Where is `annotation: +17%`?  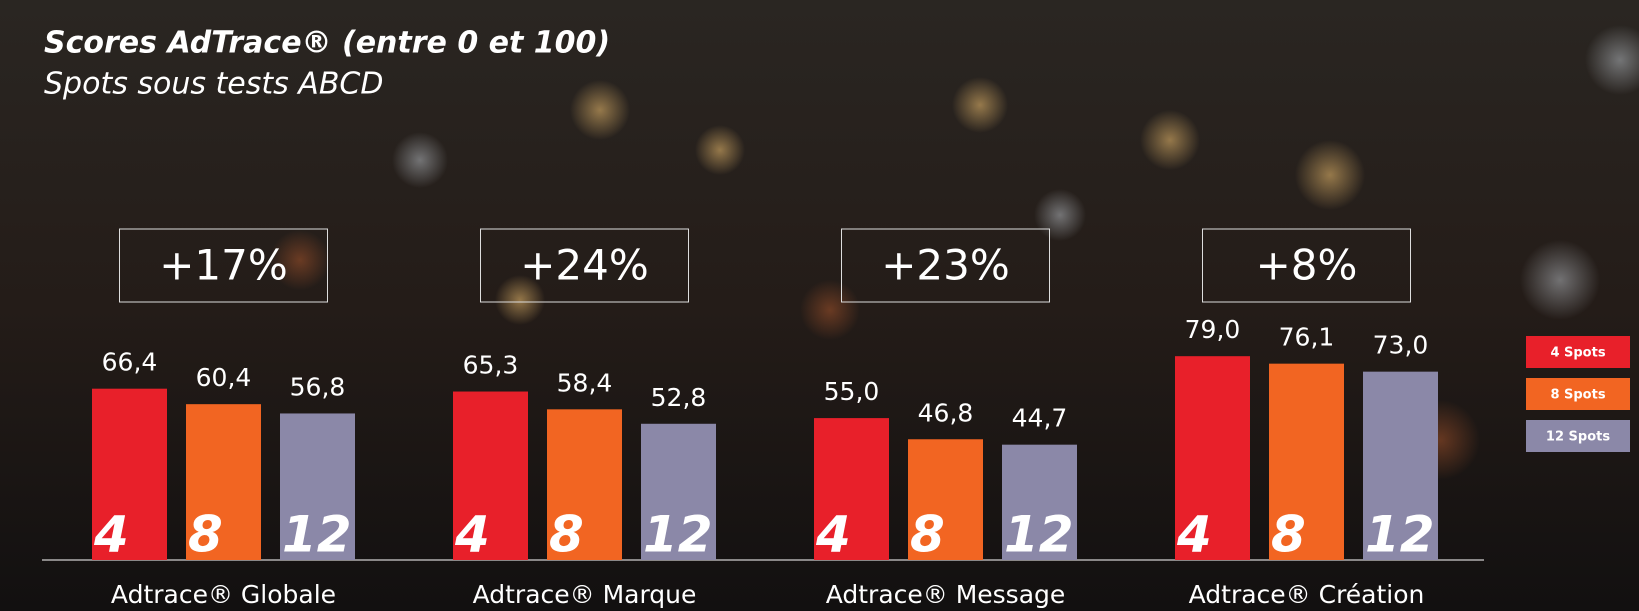
annotation: +17% is located at coordinates (223, 265).